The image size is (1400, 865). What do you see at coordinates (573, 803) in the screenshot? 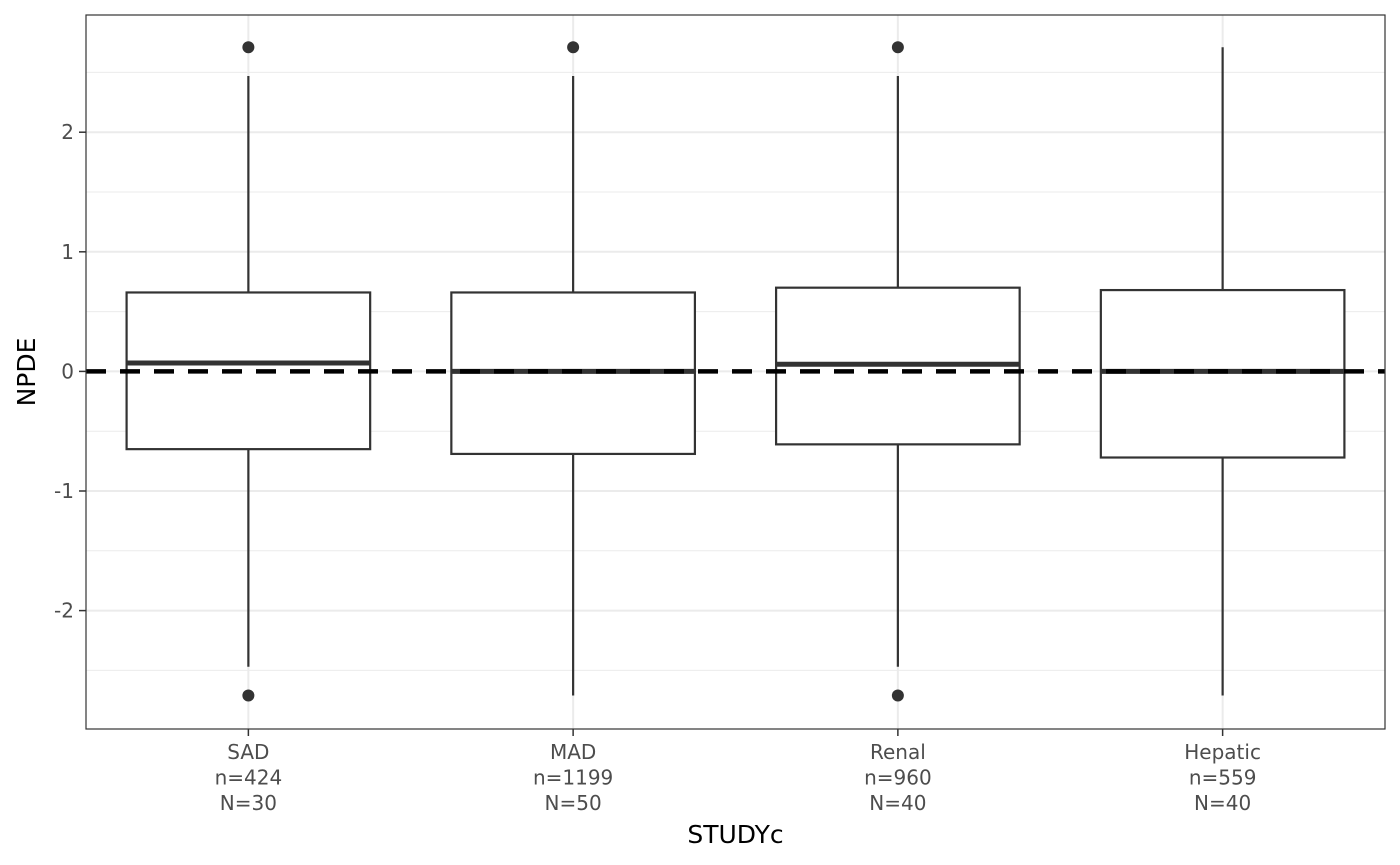
I see `x-tick-label-line: N=50` at bounding box center [573, 803].